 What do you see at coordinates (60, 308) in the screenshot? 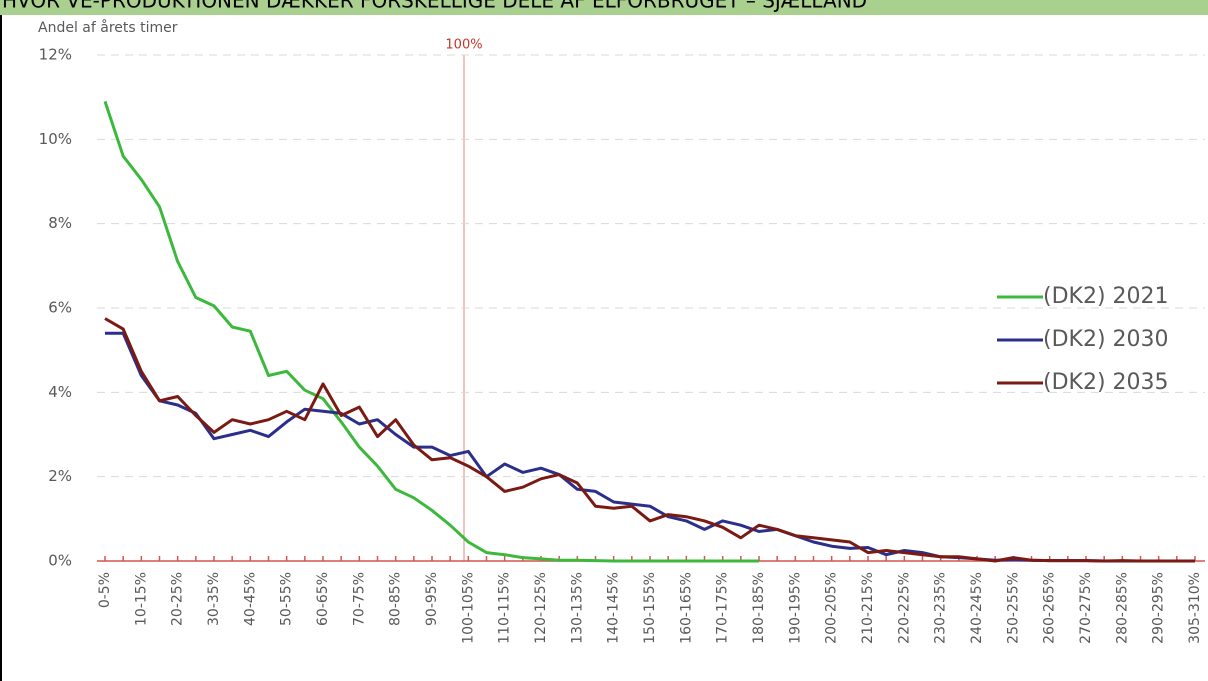
I see `y-tick-label: 6%` at bounding box center [60, 308].